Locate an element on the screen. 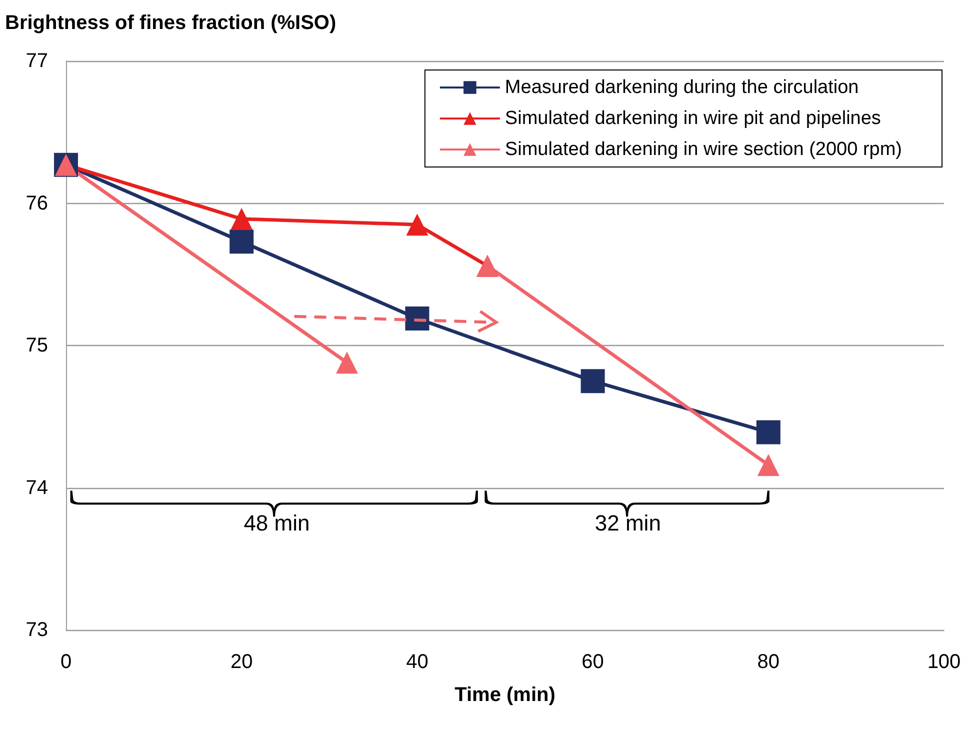 The height and width of the screenshot is (729, 971). annotation: 48 min is located at coordinates (277, 523).